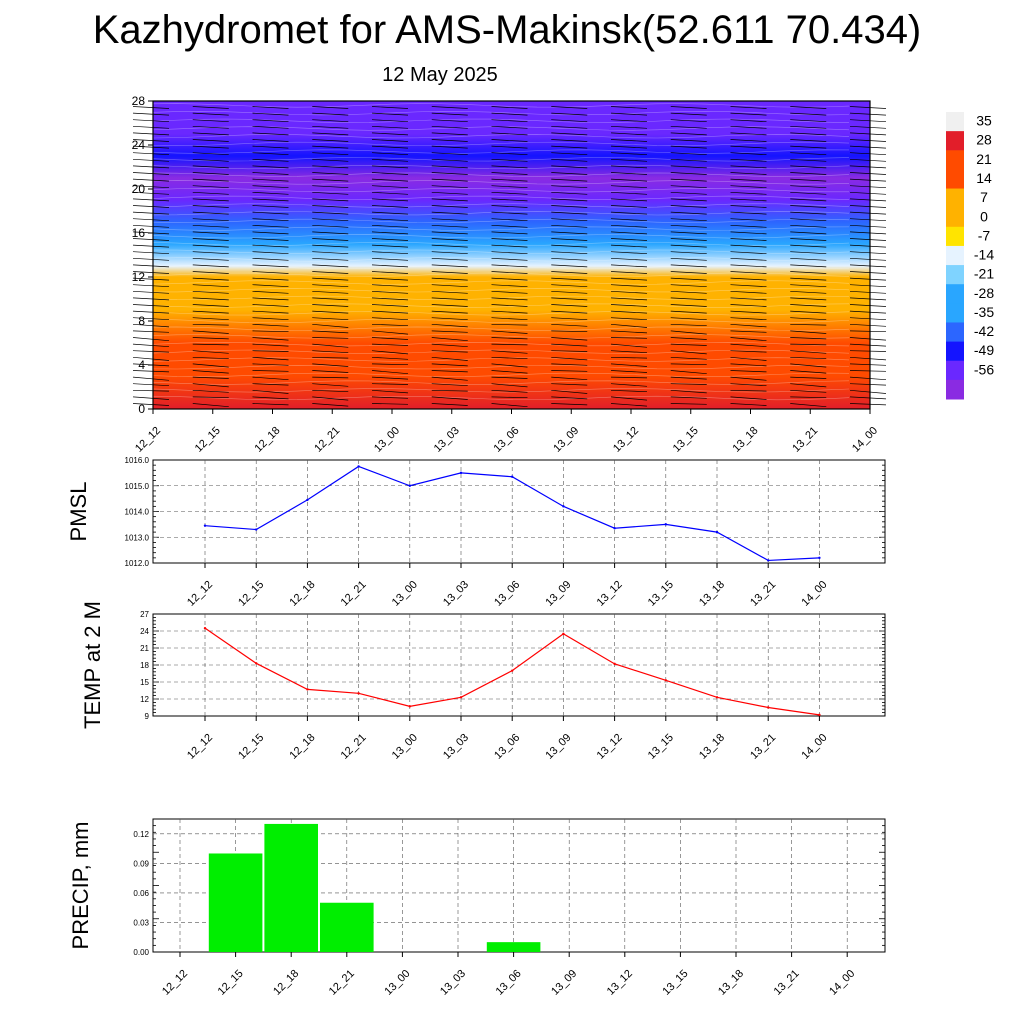  I want to click on heatmap-x-tick-label: 13_09, so click(566, 440).